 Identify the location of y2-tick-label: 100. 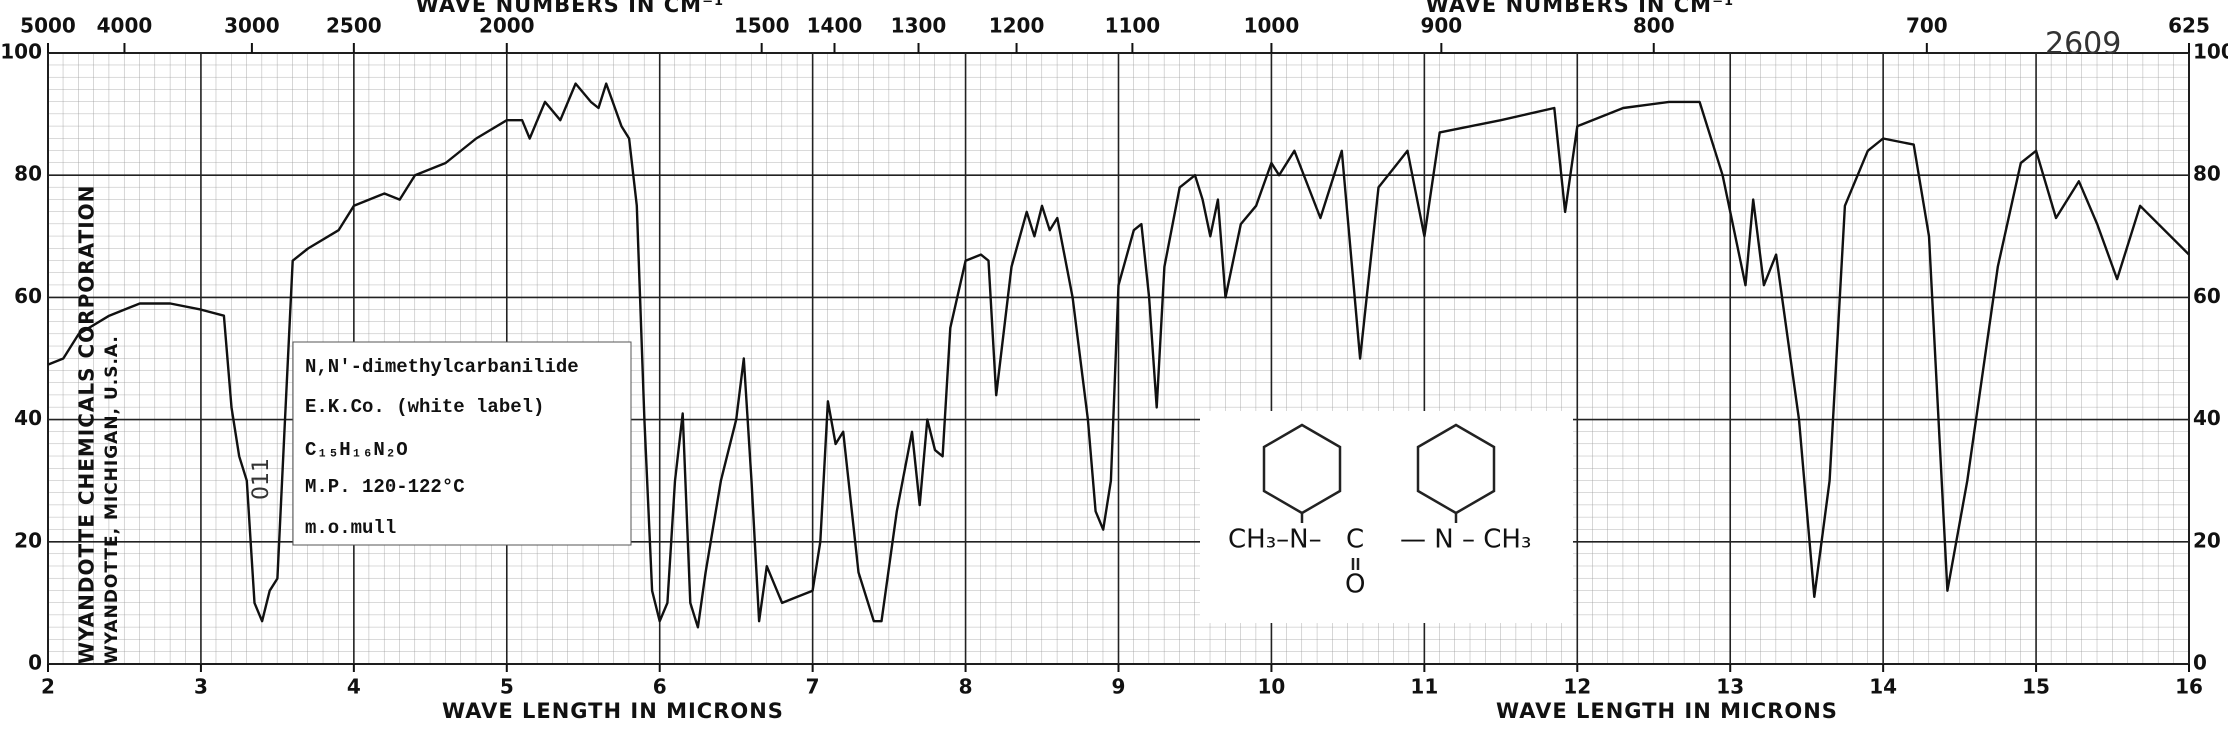
(2210, 52).